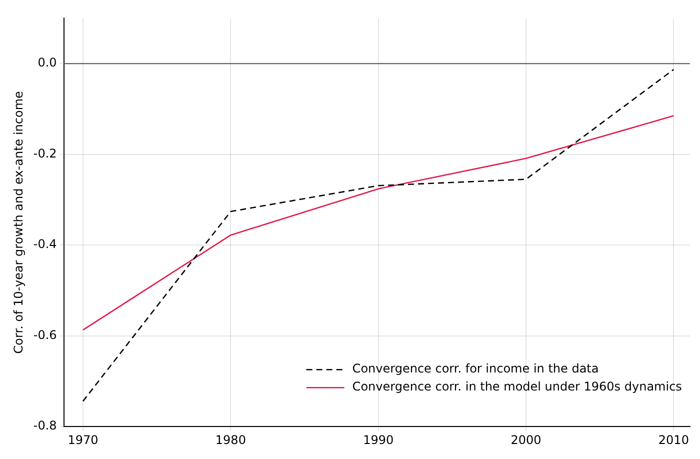 This screenshot has width=700, height=459. I want to click on y-tick-label: -0.2, so click(45, 153).